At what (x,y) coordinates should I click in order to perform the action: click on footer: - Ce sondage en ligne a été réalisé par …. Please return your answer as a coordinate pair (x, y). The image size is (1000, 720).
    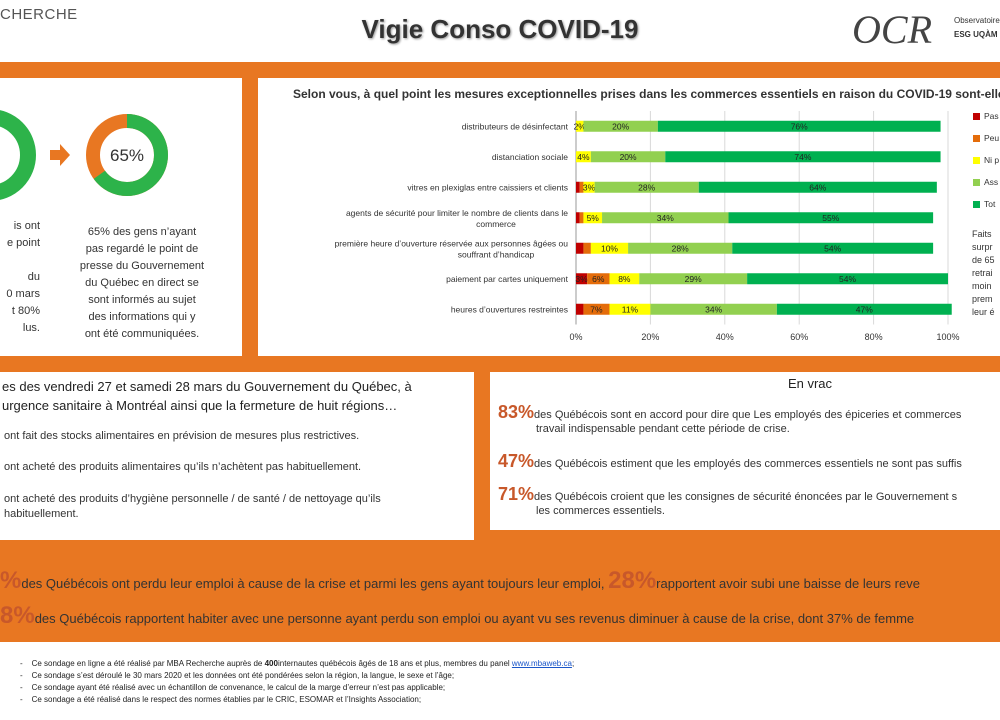
    Looking at the image, I should click on (500, 682).